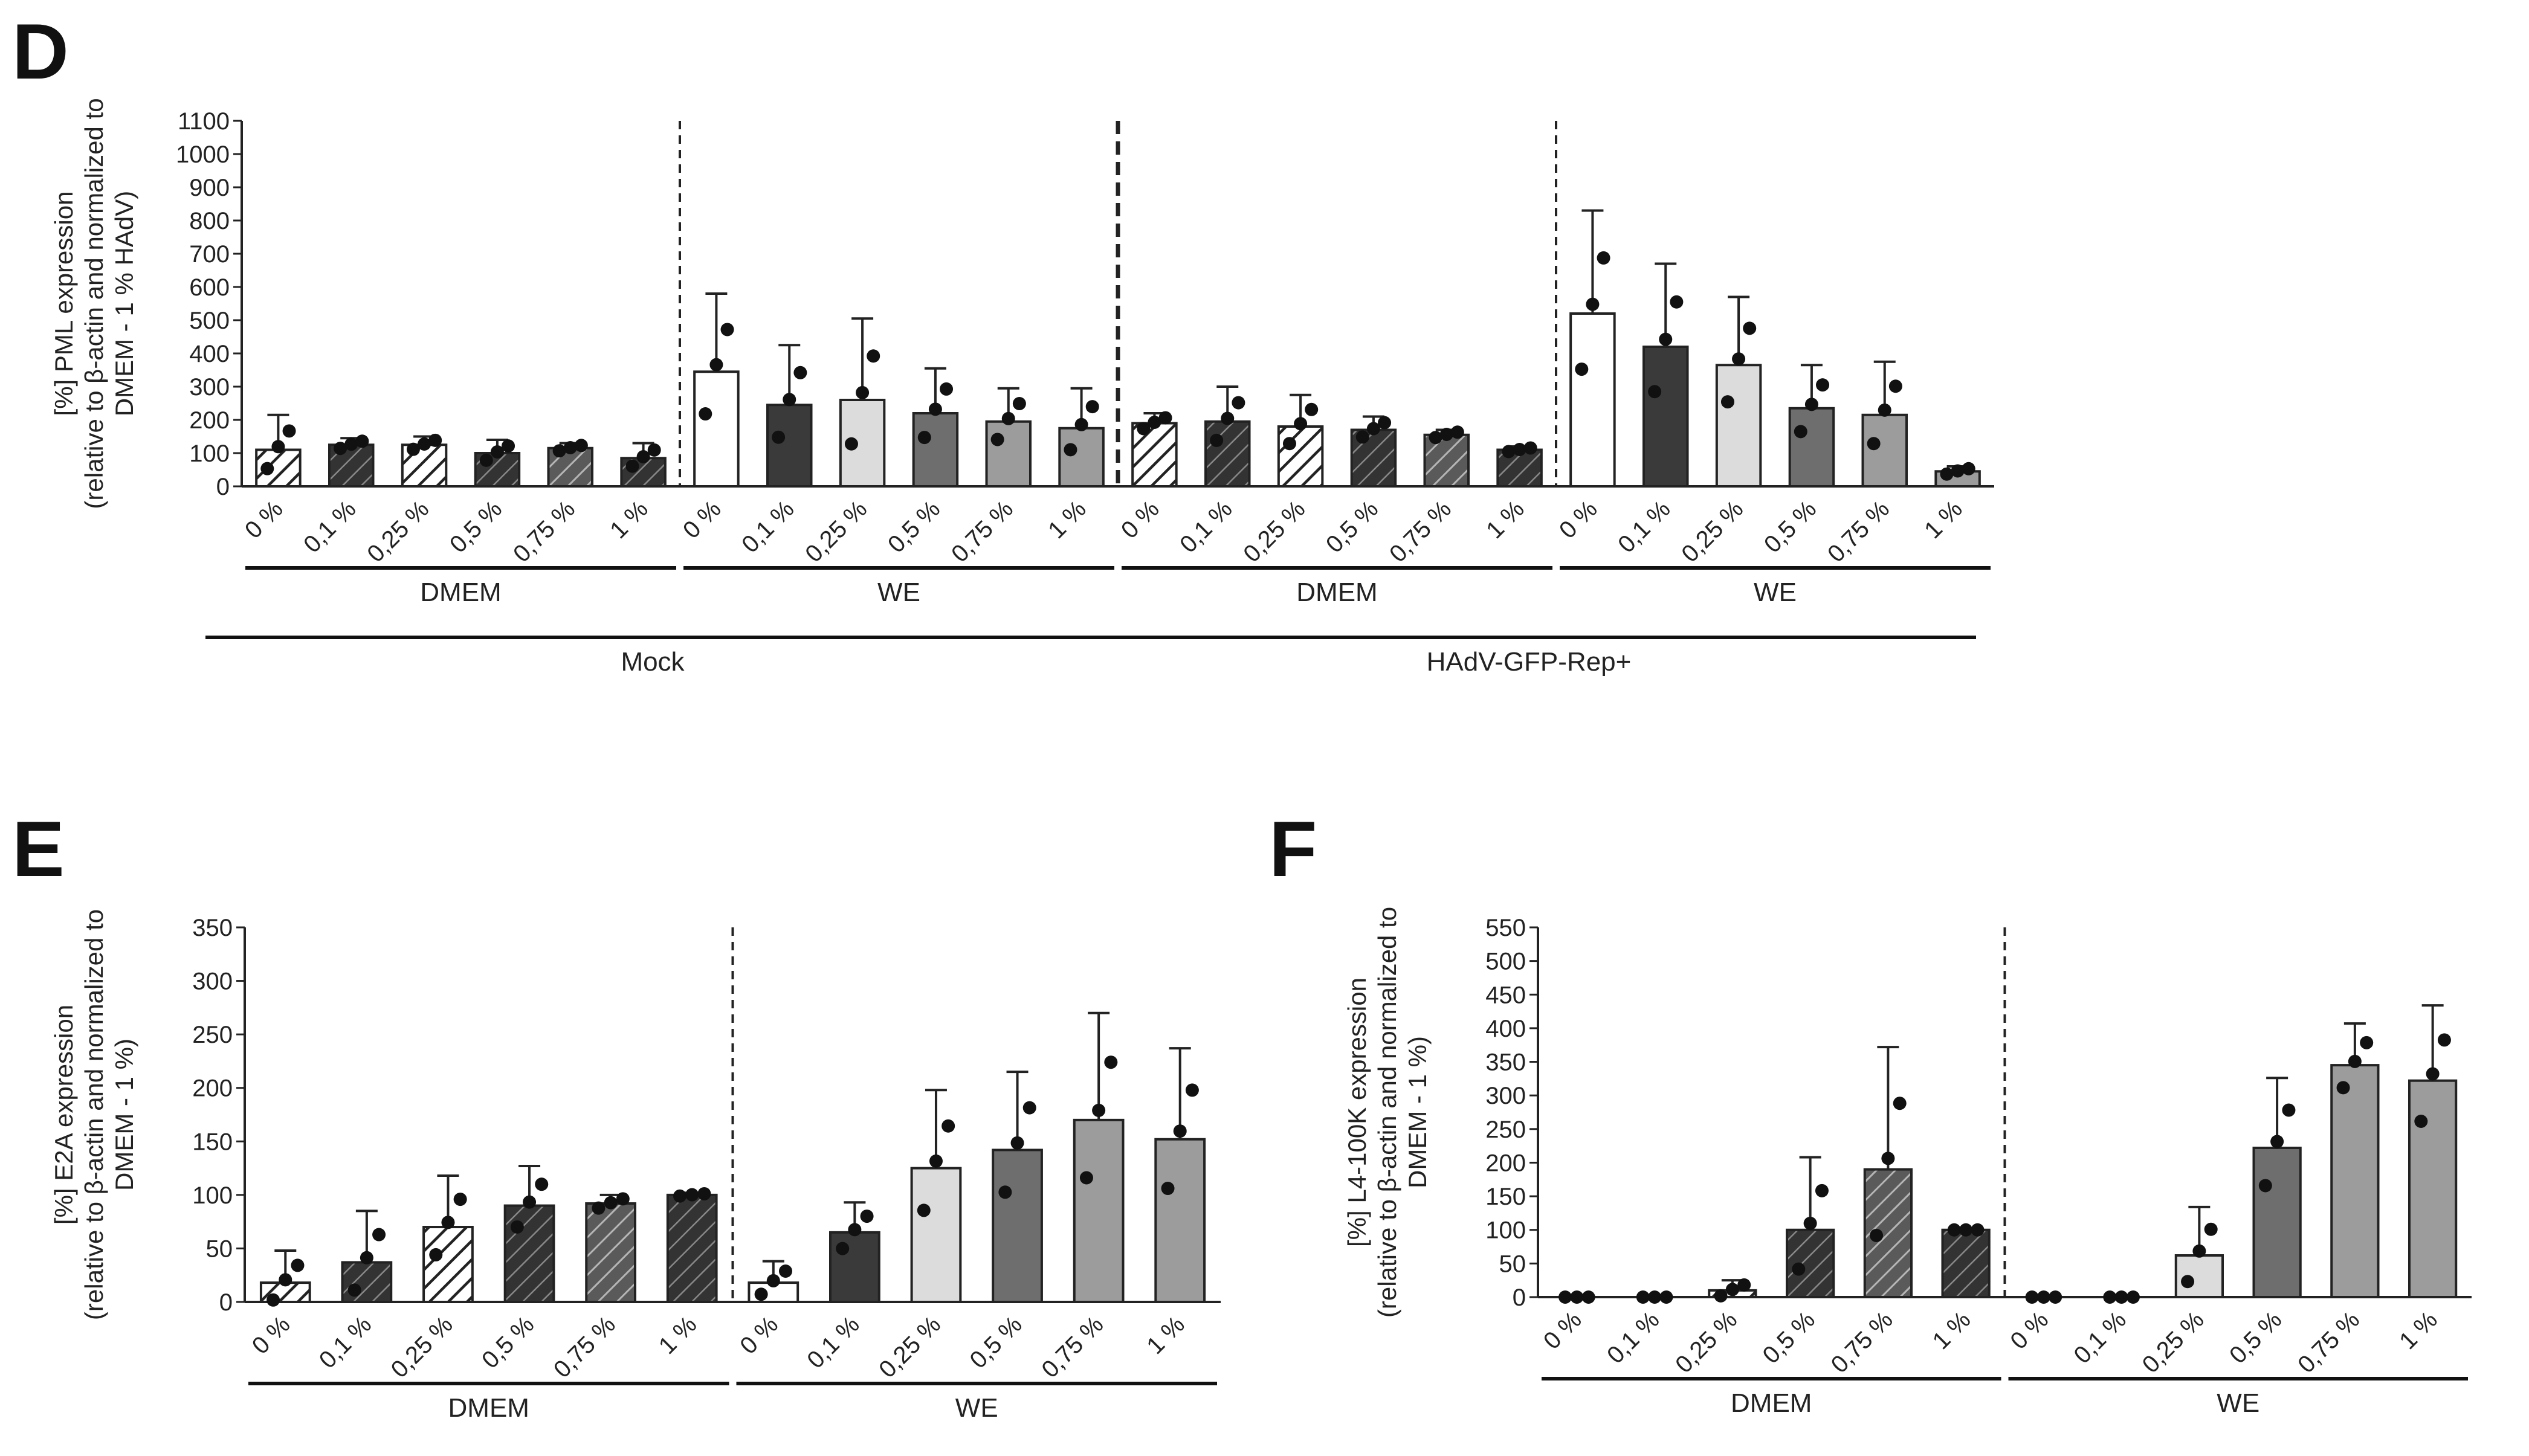  What do you see at coordinates (1512, 1264) in the screenshot?
I see `y-tick-label: 50` at bounding box center [1512, 1264].